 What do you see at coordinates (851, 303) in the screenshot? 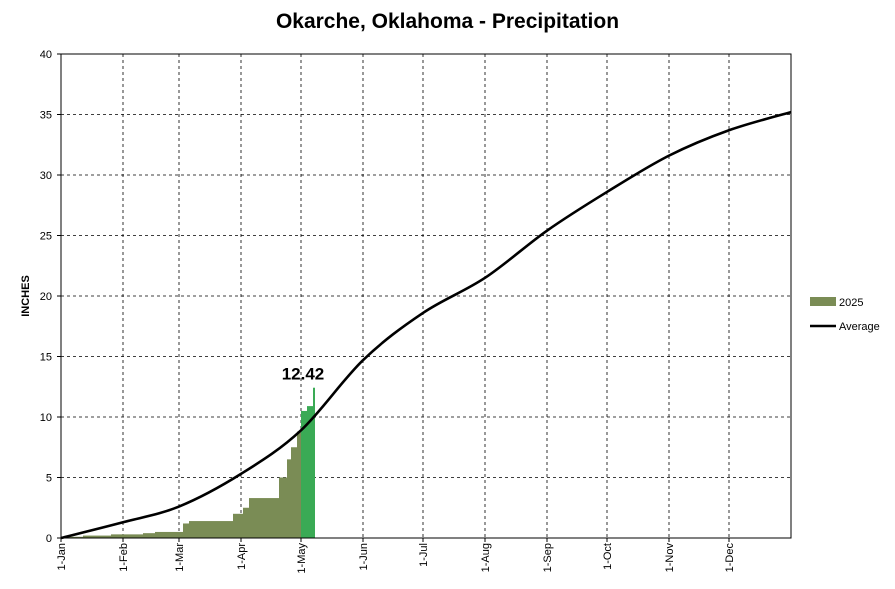
I see `legend-label: 2025` at bounding box center [851, 303].